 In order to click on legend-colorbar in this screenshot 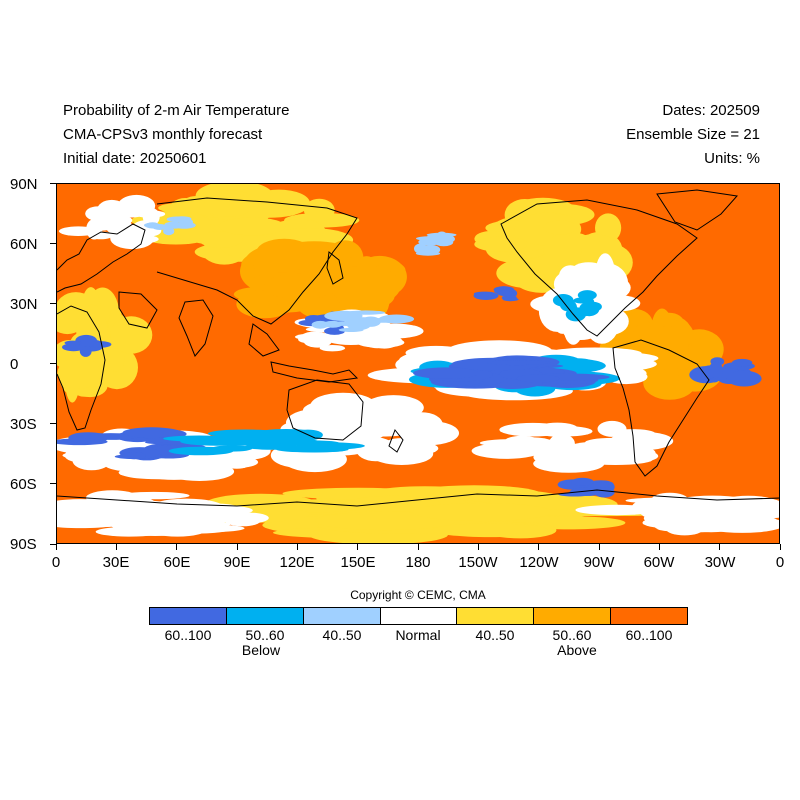, I will do `click(418, 616)`.